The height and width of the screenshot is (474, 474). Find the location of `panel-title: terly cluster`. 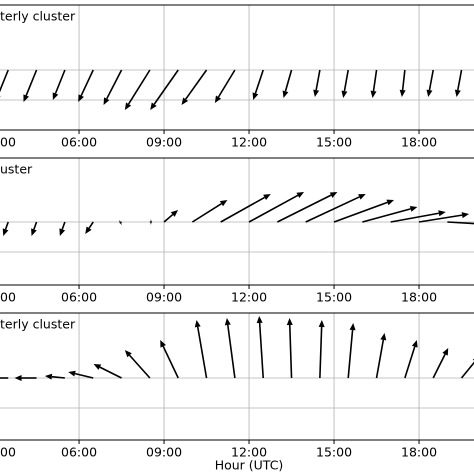

panel-title: terly cluster is located at coordinates (38, 16).